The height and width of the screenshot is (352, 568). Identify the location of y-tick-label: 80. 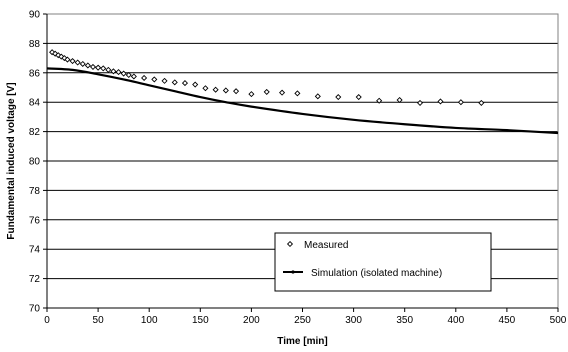
(35, 162).